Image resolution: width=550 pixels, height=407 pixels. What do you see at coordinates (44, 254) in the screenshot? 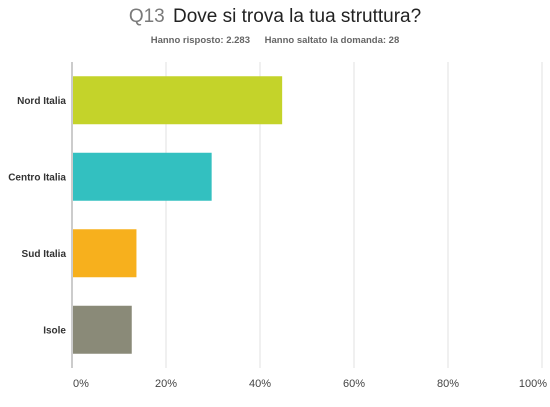
I see `category-label-sud-italia: Sud Italia` at bounding box center [44, 254].